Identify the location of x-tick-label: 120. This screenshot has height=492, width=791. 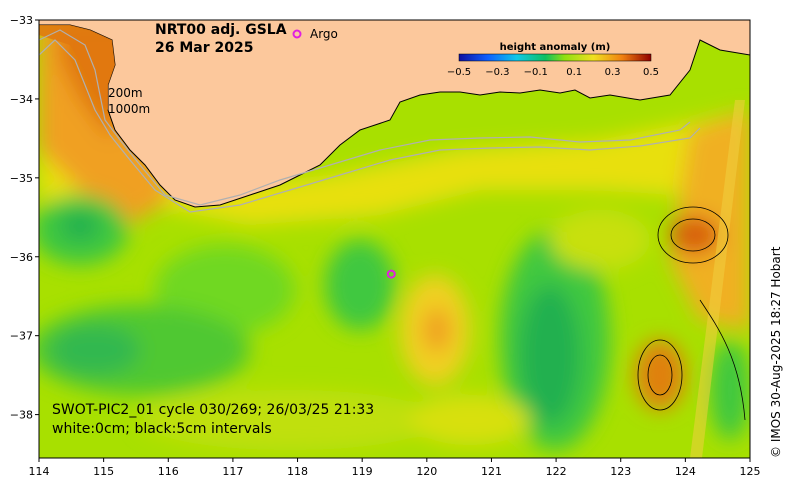
(426, 471).